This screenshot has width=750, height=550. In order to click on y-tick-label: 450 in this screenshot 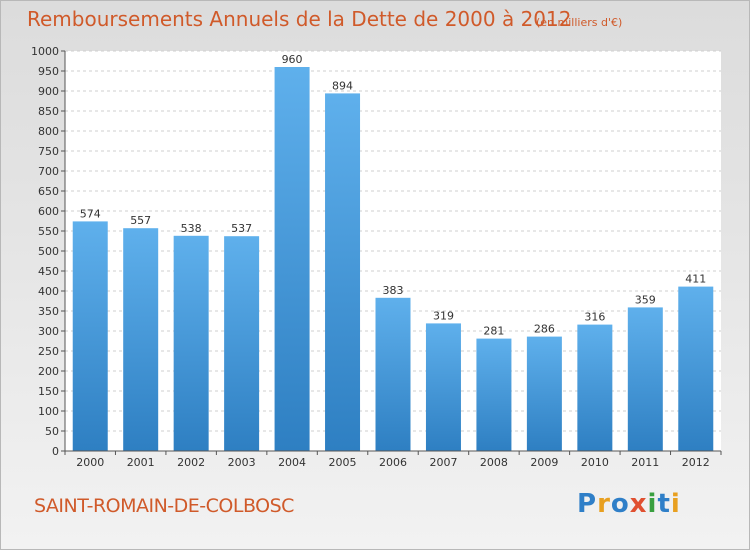, I will do `click(48, 271)`.